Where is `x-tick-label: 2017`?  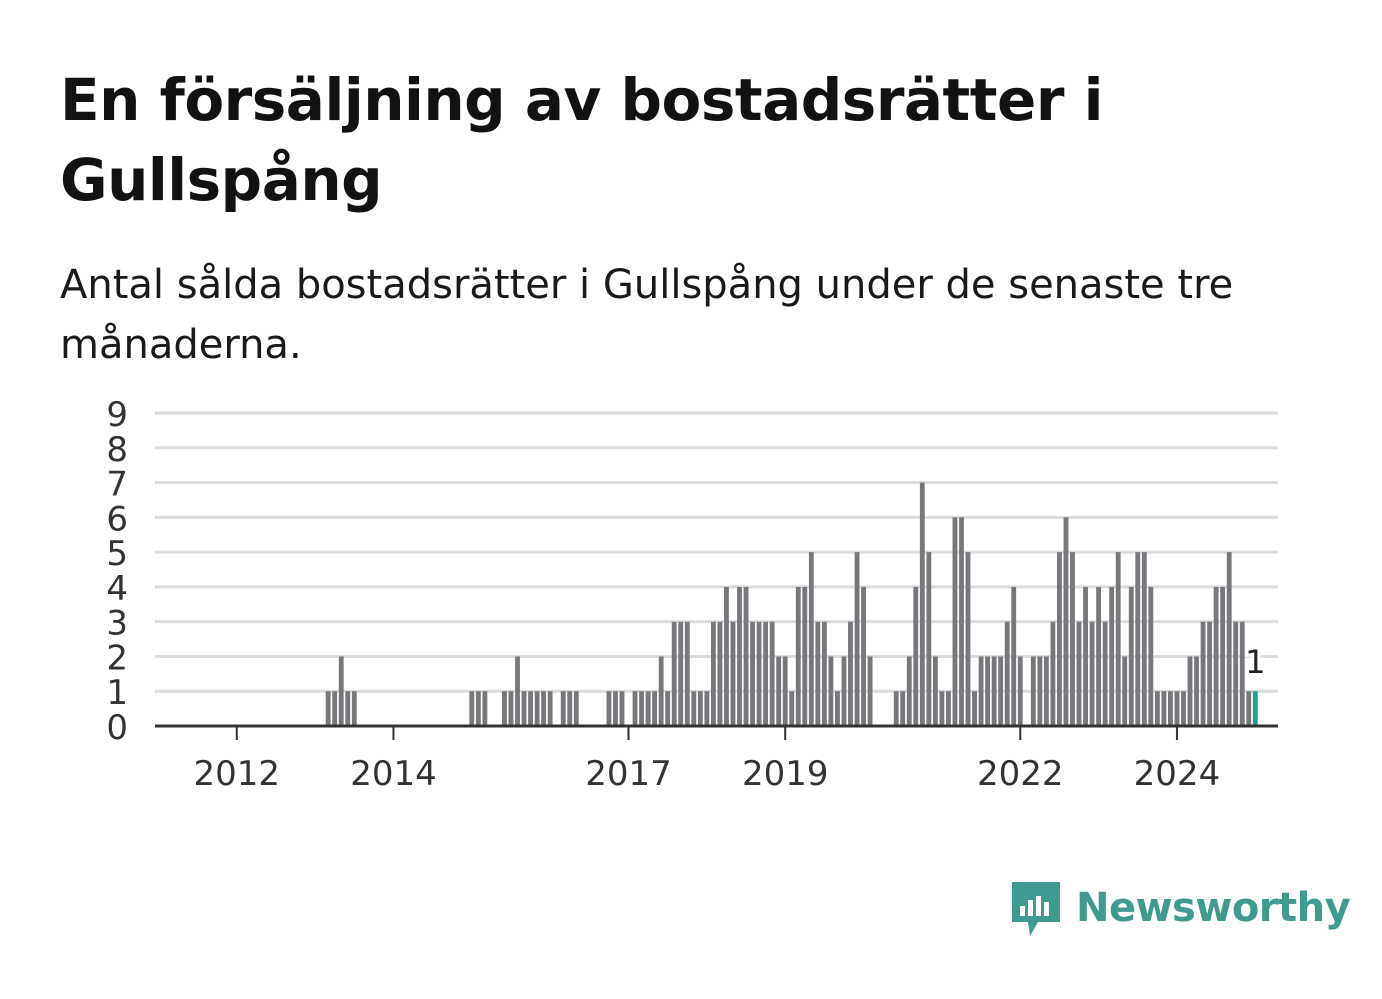
x-tick-label: 2017 is located at coordinates (628, 774).